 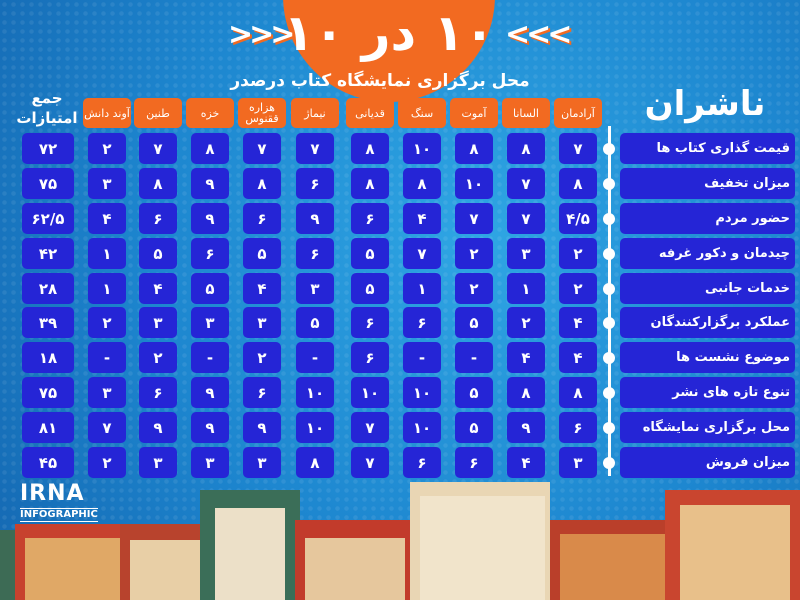 What do you see at coordinates (707, 218) in the screenshot?
I see `criterion-label: حضور مردم` at bounding box center [707, 218].